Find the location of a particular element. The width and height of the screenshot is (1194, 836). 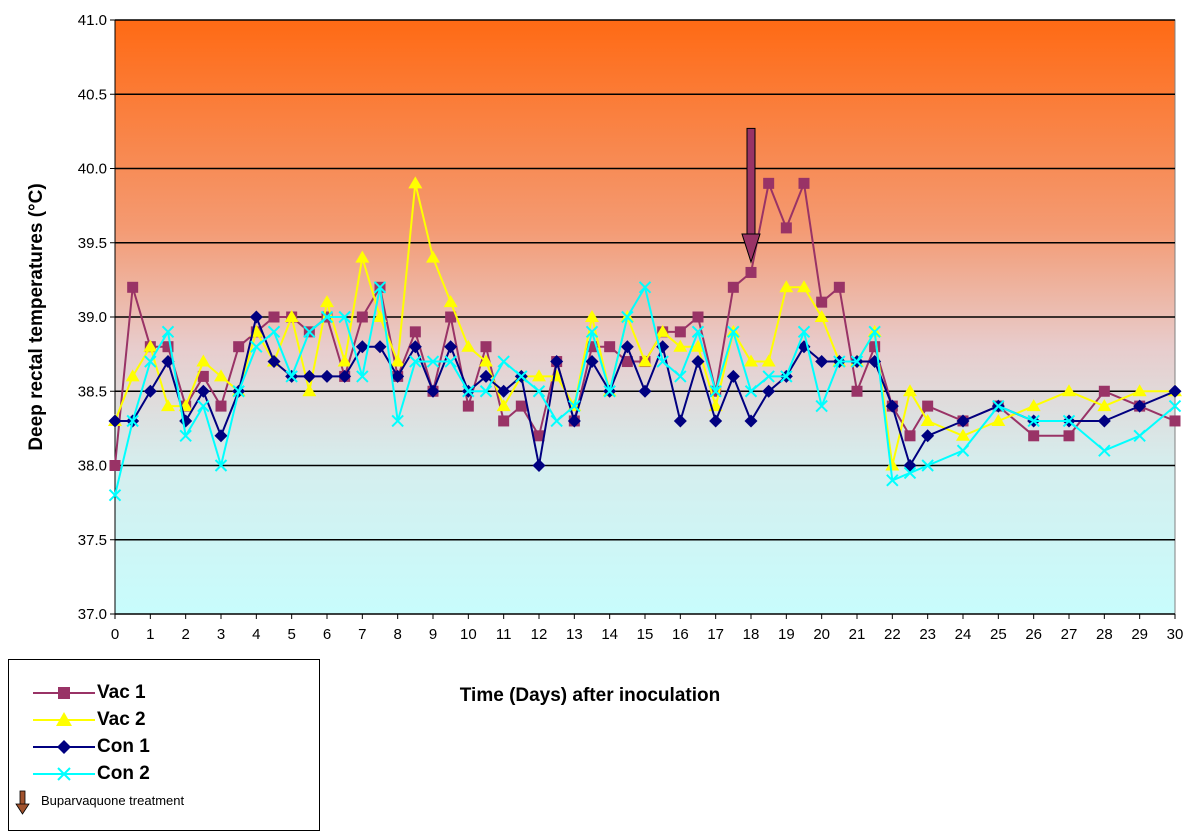

x-tick-label: 23 is located at coordinates (927, 634).